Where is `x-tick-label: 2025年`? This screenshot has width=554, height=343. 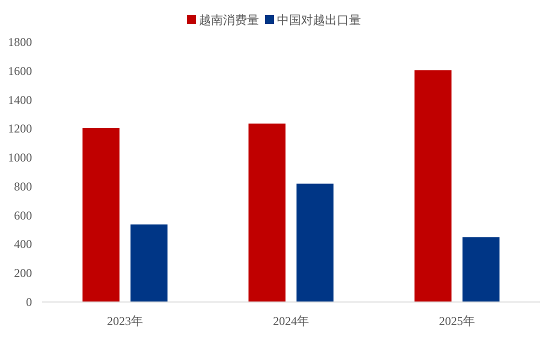
x-tick-label: 2025年 is located at coordinates (457, 321).